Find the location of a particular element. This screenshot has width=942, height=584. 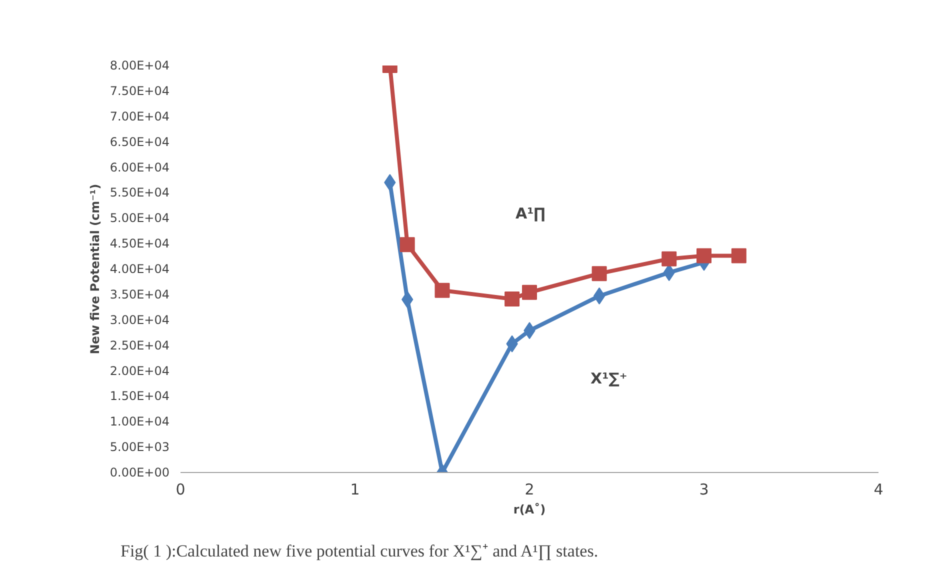

annotation: X¹∑⁺ is located at coordinates (609, 379).